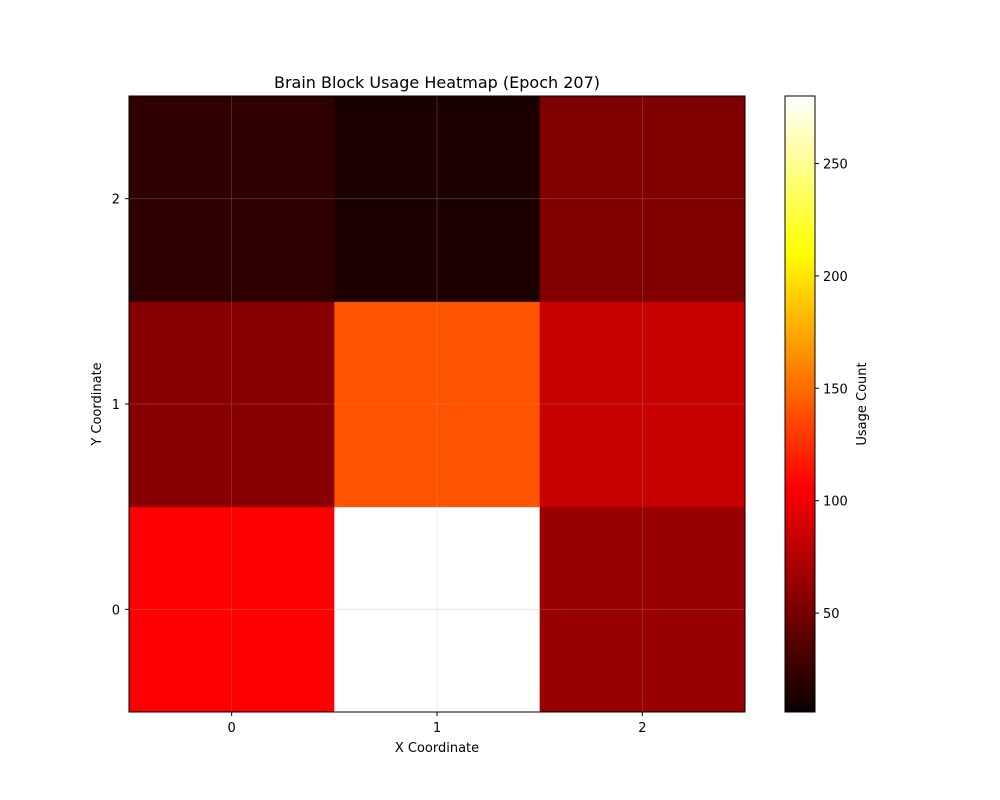  What do you see at coordinates (97, 404) in the screenshot?
I see `y-axis-label: Y Coordinate` at bounding box center [97, 404].